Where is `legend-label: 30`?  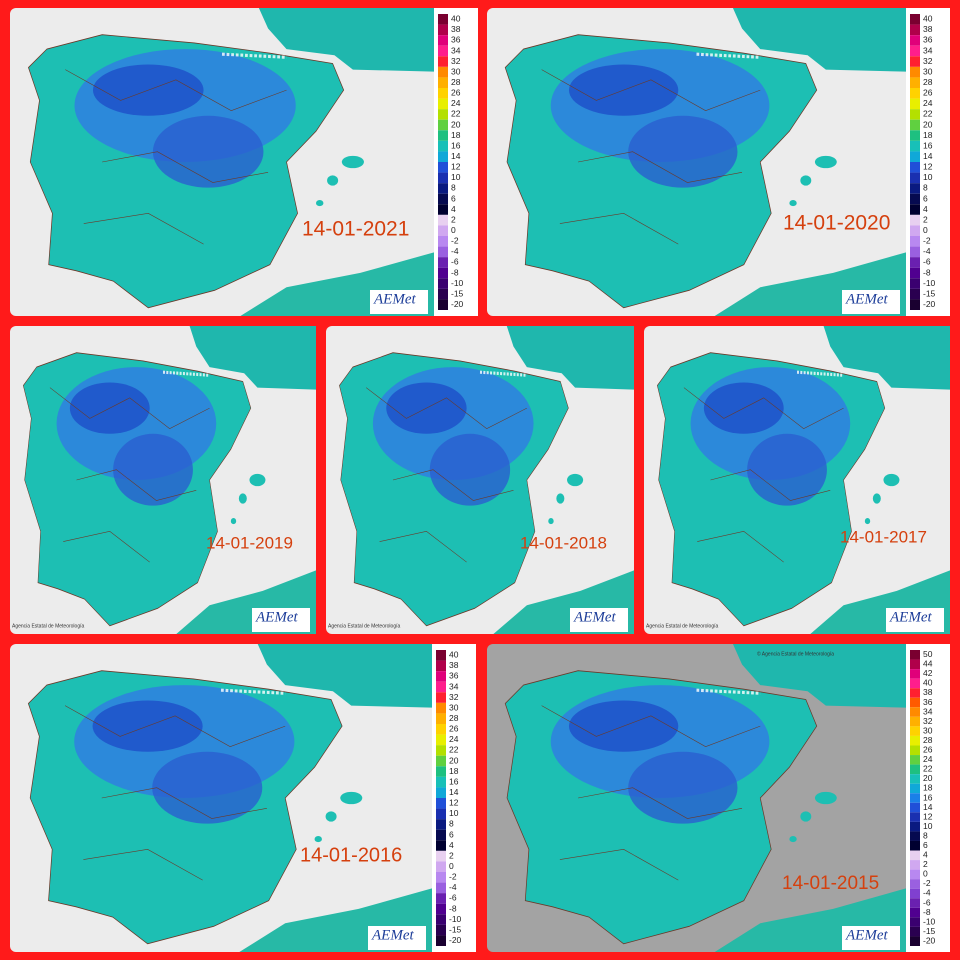 legend-label: 30 is located at coordinates (928, 71).